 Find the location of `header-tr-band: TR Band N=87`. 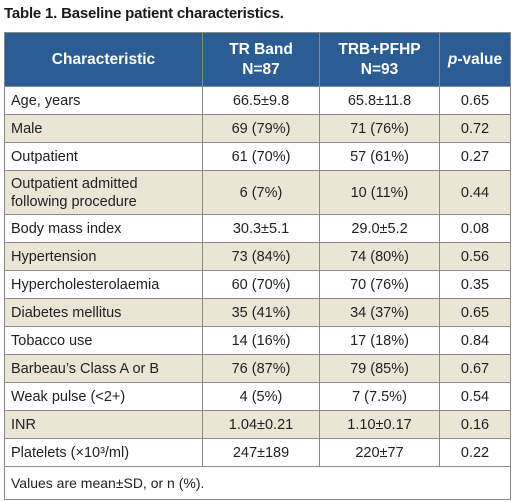

header-tr-band: TR Band N=87 is located at coordinates (261, 59).